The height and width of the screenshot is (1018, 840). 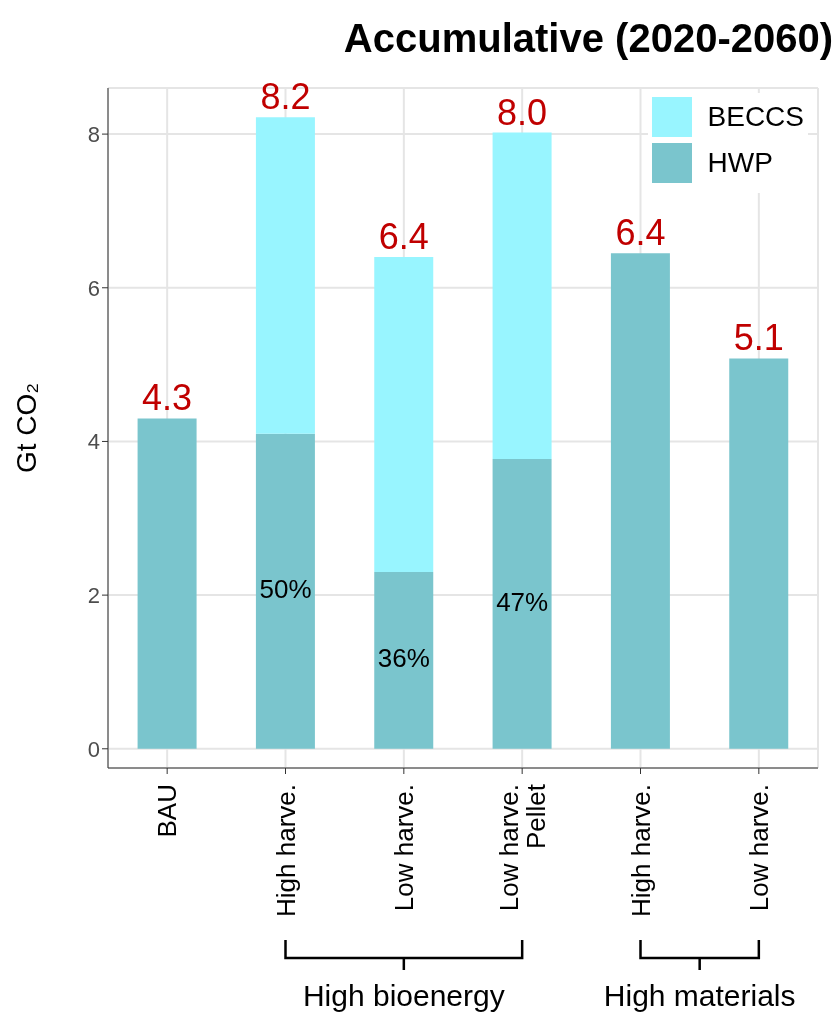 What do you see at coordinates (755, 117) in the screenshot?
I see `legend-label: BECCS` at bounding box center [755, 117].